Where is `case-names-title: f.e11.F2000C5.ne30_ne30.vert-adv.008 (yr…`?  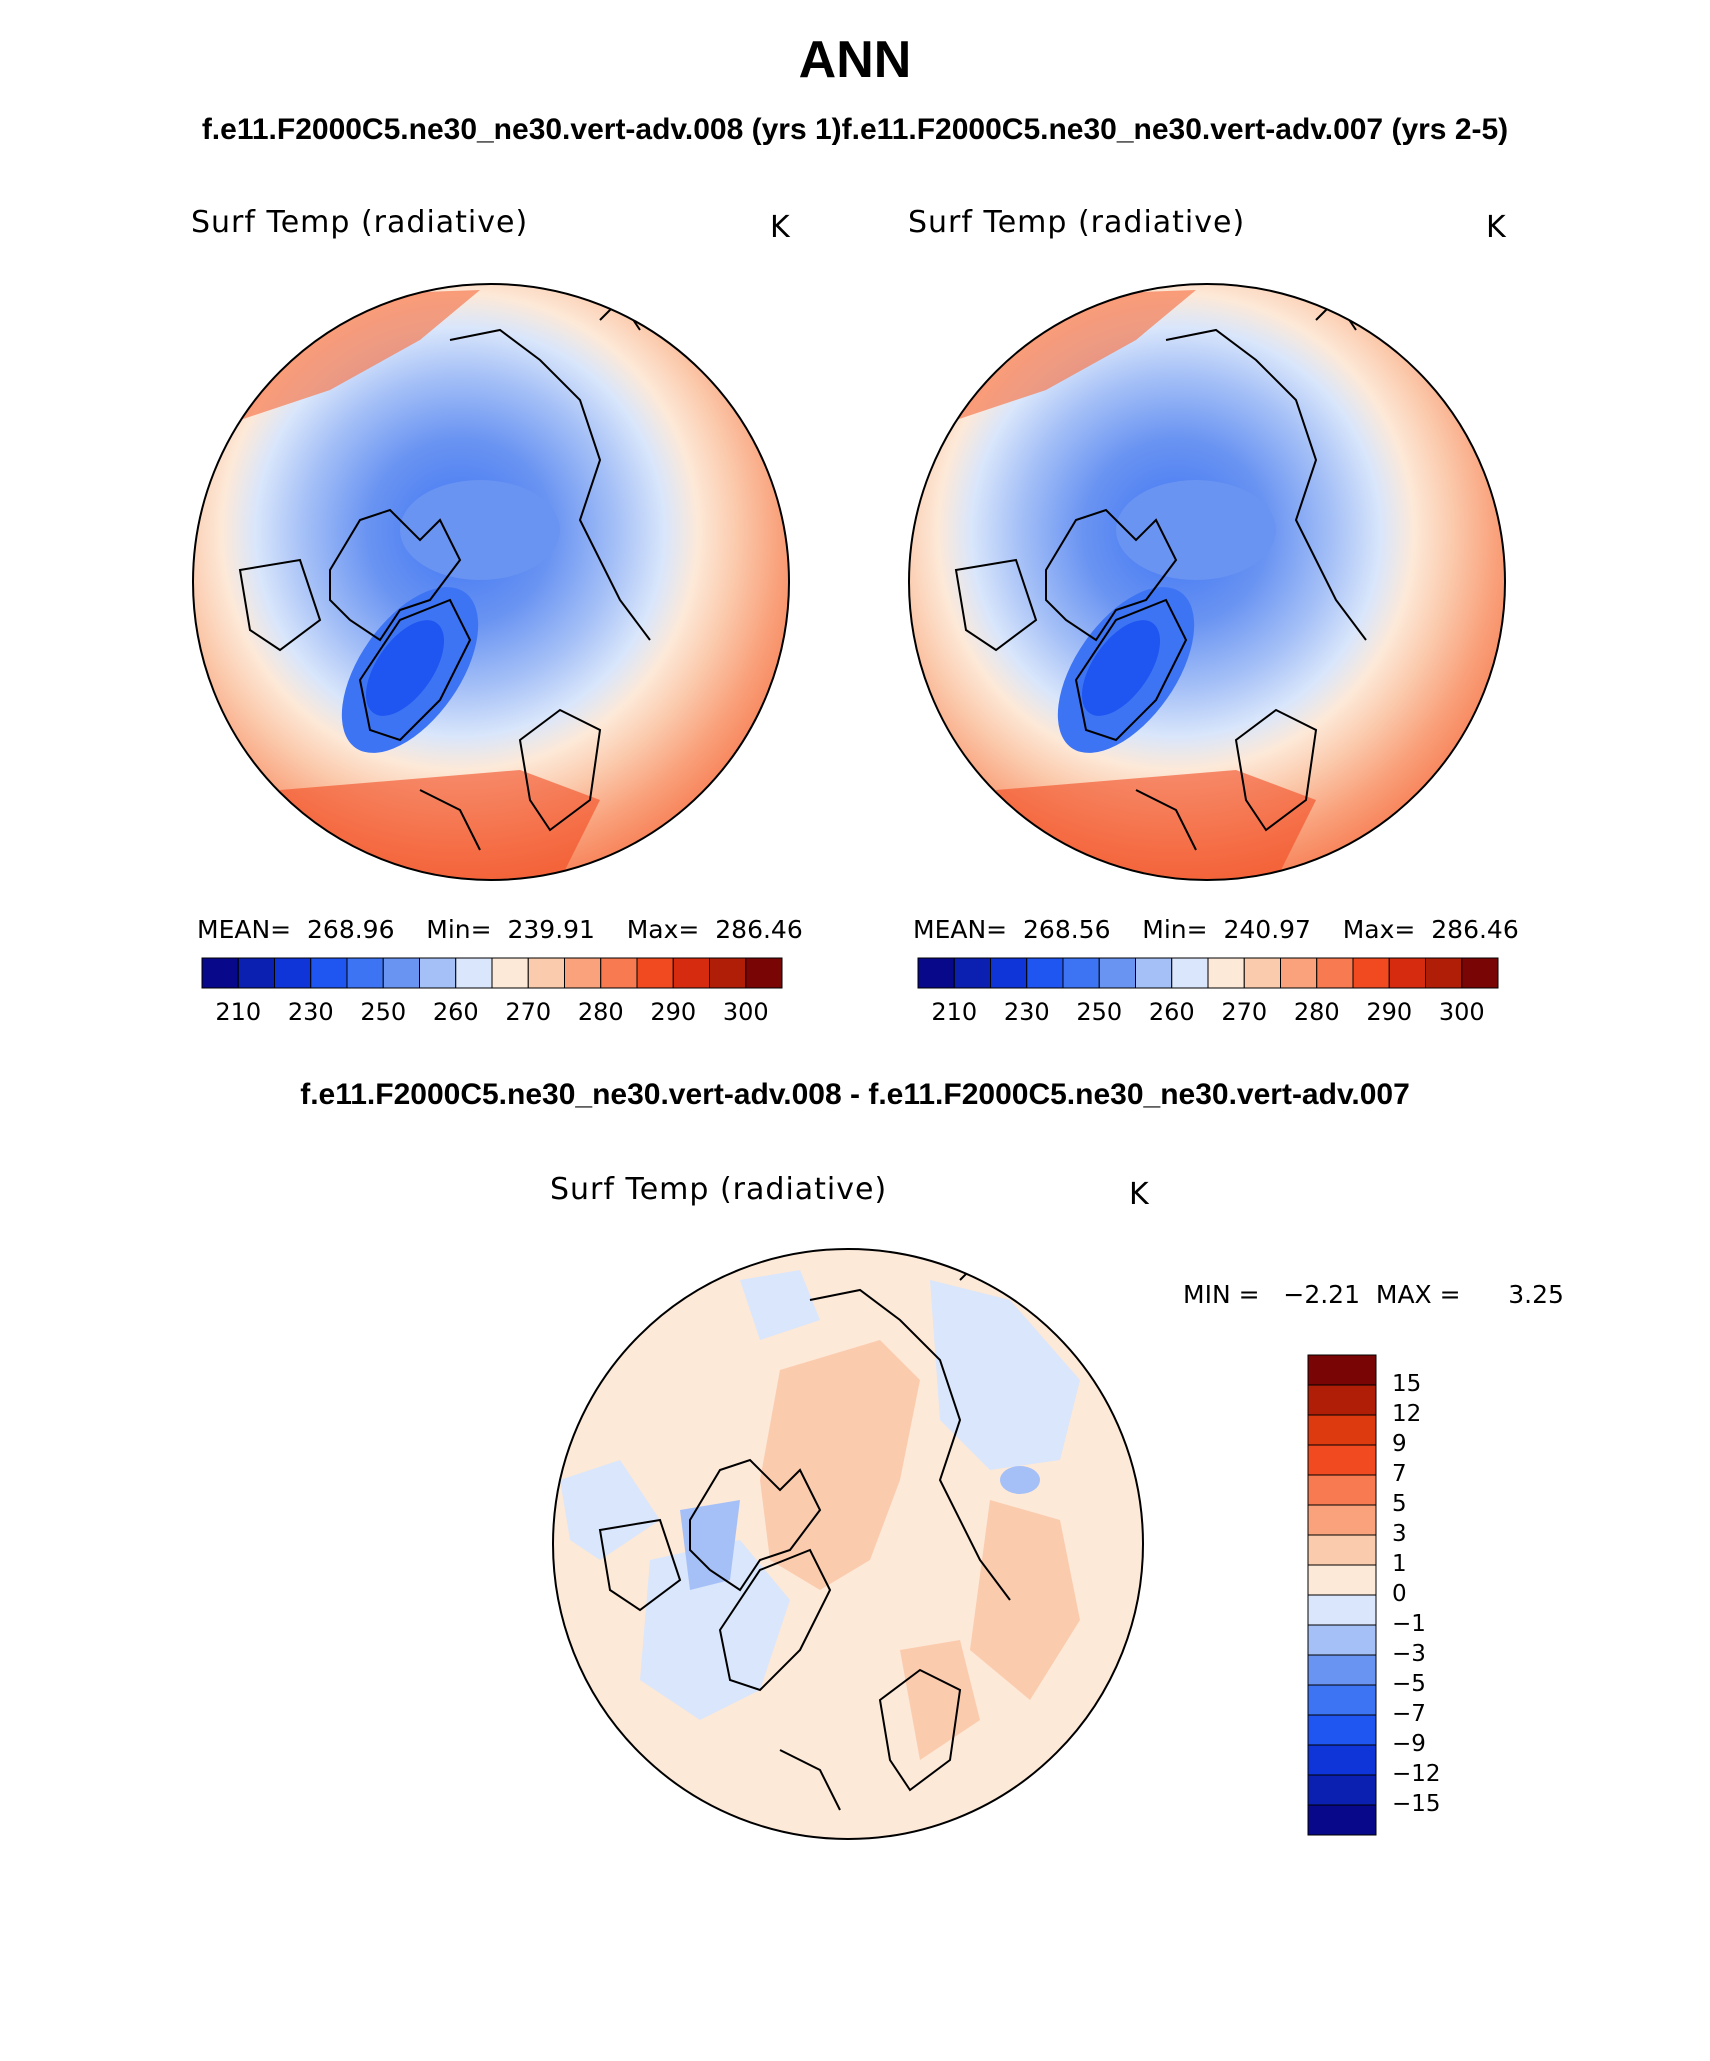
case-names-title: f.e11.F2000C5.ne30_ne30.vert-adv.008 (yr… is located at coordinates (855, 129).